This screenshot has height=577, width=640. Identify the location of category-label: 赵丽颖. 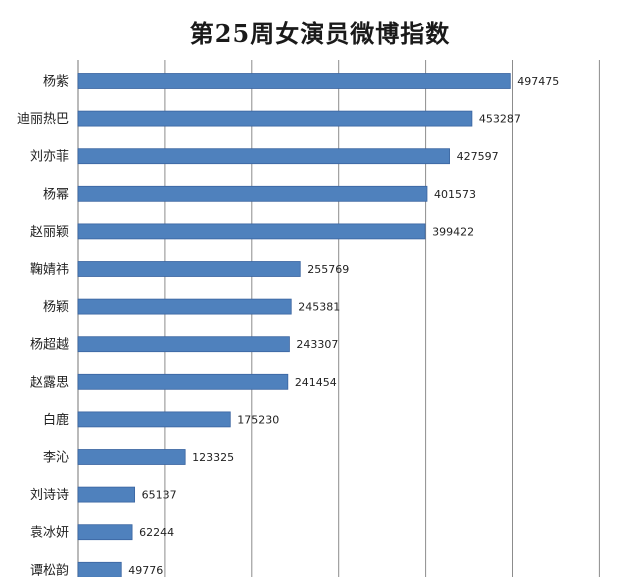
(49, 232).